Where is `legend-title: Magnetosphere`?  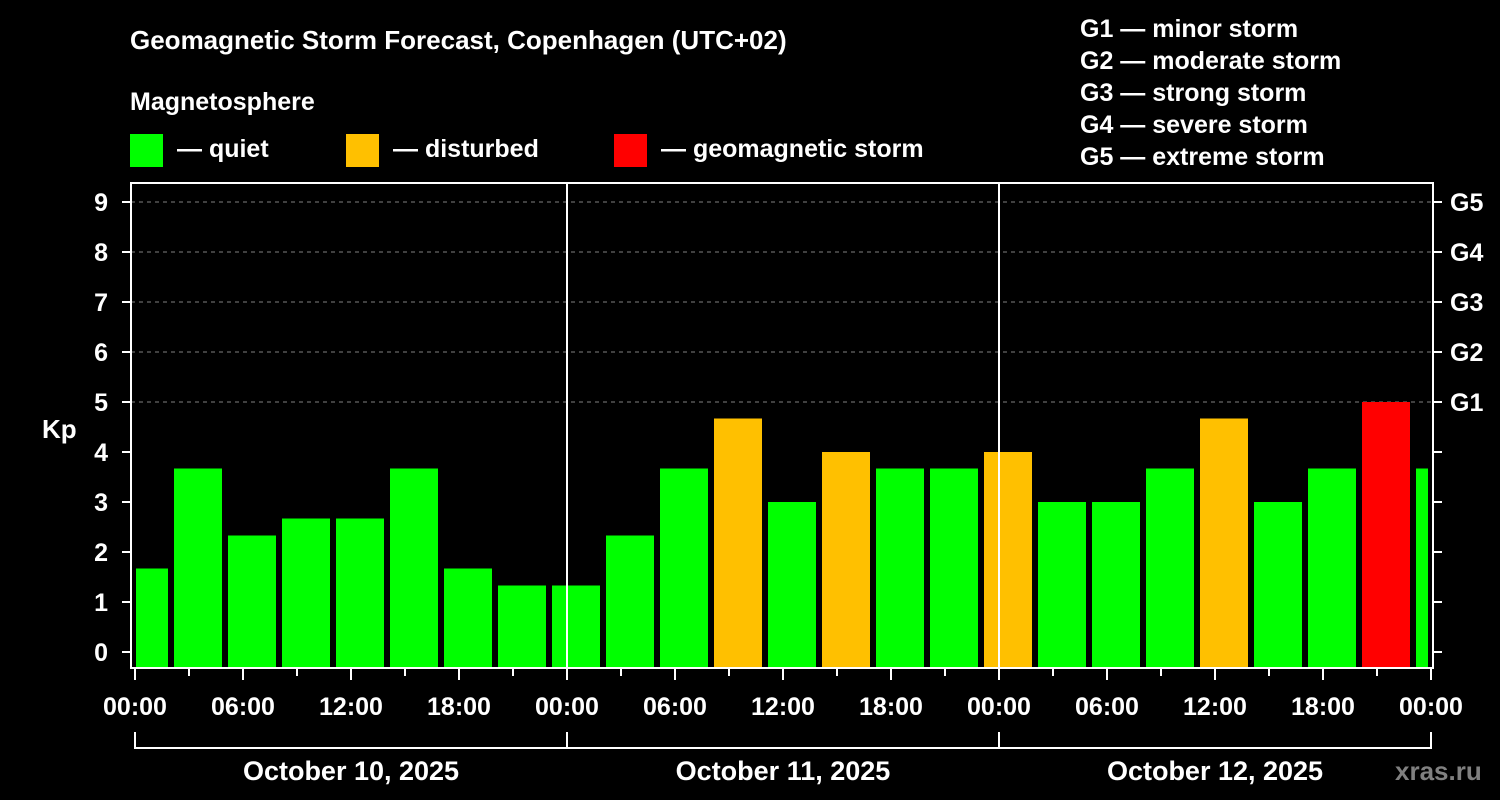
legend-title: Magnetosphere is located at coordinates (222, 102).